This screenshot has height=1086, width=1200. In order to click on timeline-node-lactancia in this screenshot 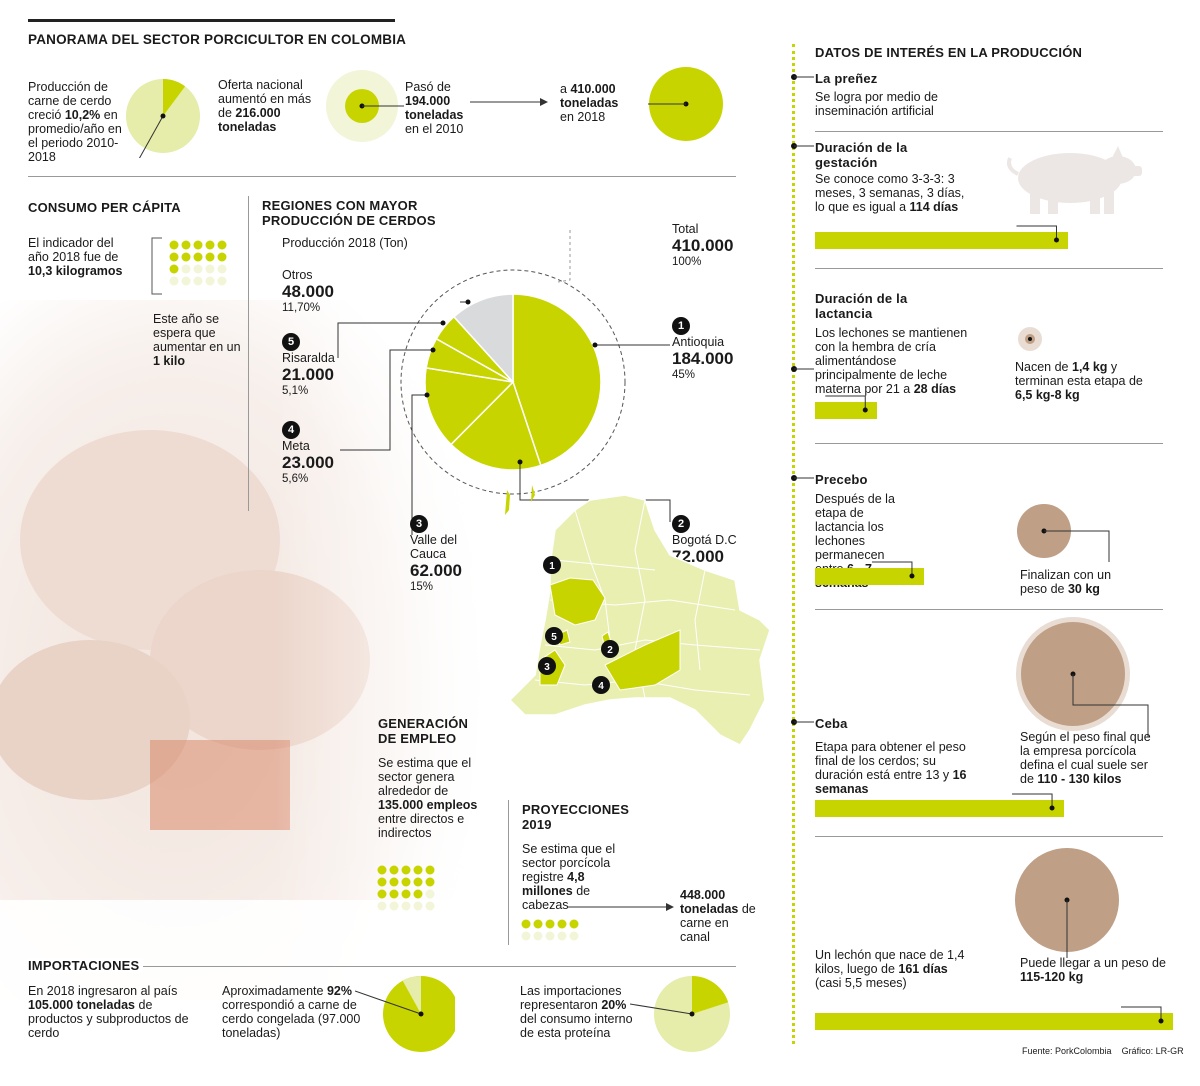, I will do `click(802, 369)`.